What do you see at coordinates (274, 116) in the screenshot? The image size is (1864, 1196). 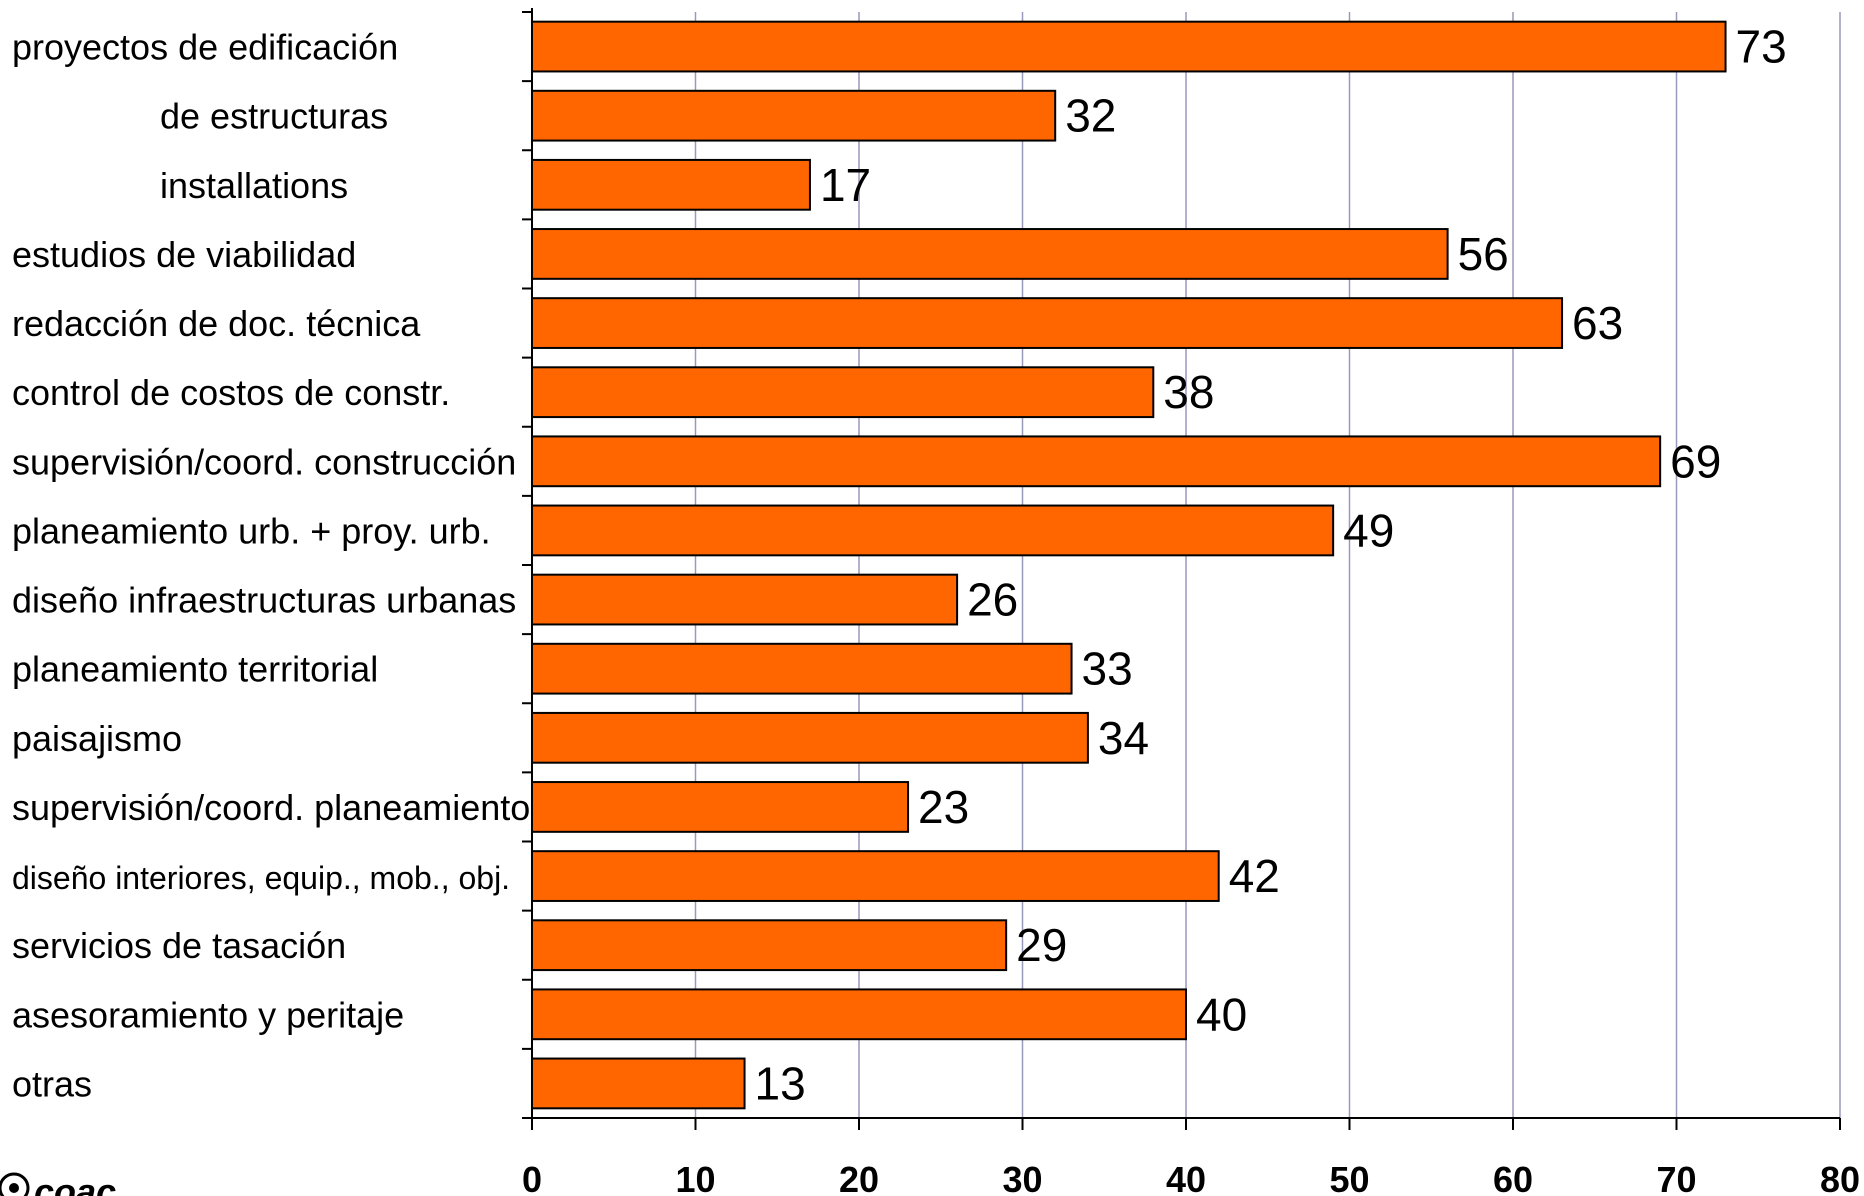 I see `category-label: de estructuras` at bounding box center [274, 116].